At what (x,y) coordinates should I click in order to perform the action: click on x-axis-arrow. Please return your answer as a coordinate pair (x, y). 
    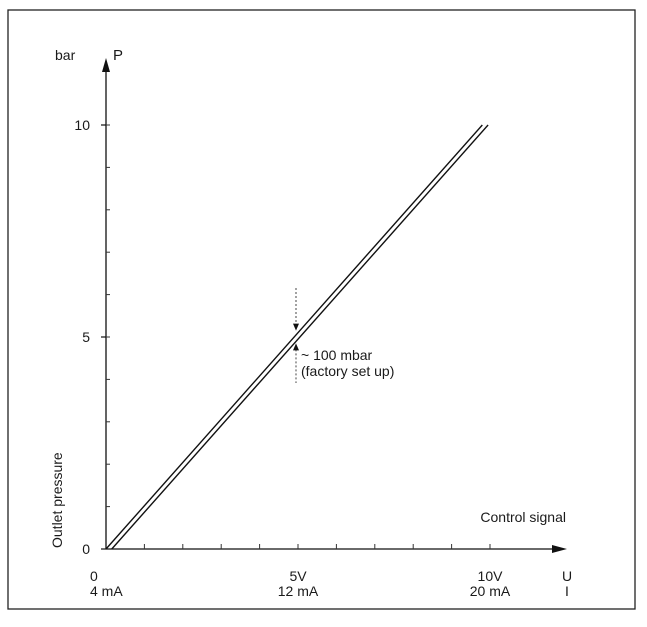
    Looking at the image, I should click on (559, 549).